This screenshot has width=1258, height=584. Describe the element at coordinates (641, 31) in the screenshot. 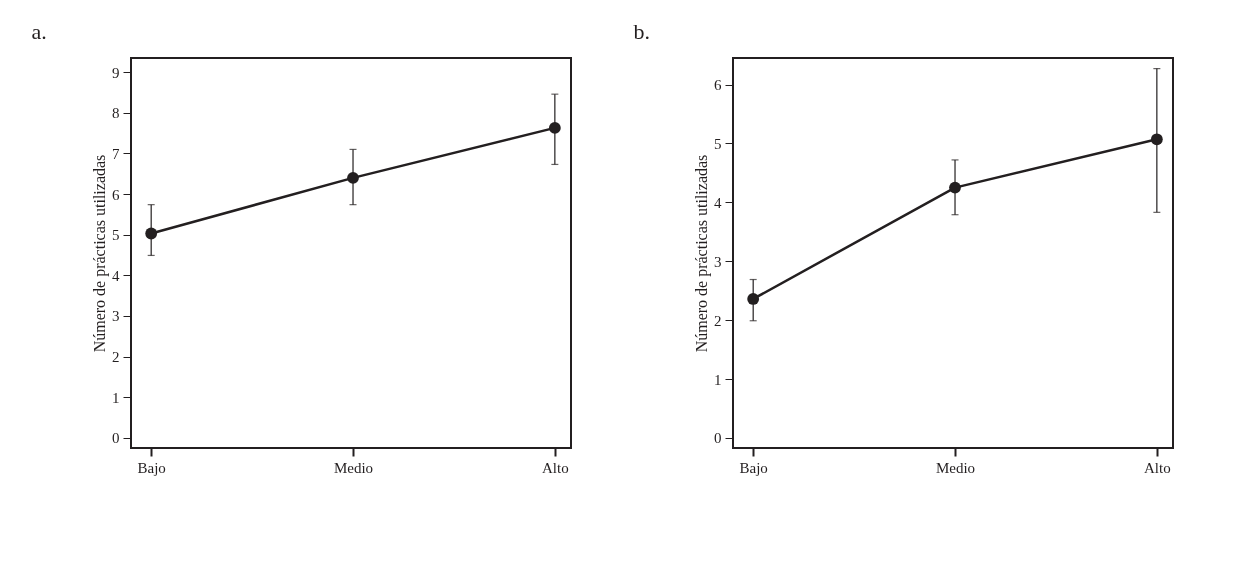

I see `chart-title: b.` at that location.